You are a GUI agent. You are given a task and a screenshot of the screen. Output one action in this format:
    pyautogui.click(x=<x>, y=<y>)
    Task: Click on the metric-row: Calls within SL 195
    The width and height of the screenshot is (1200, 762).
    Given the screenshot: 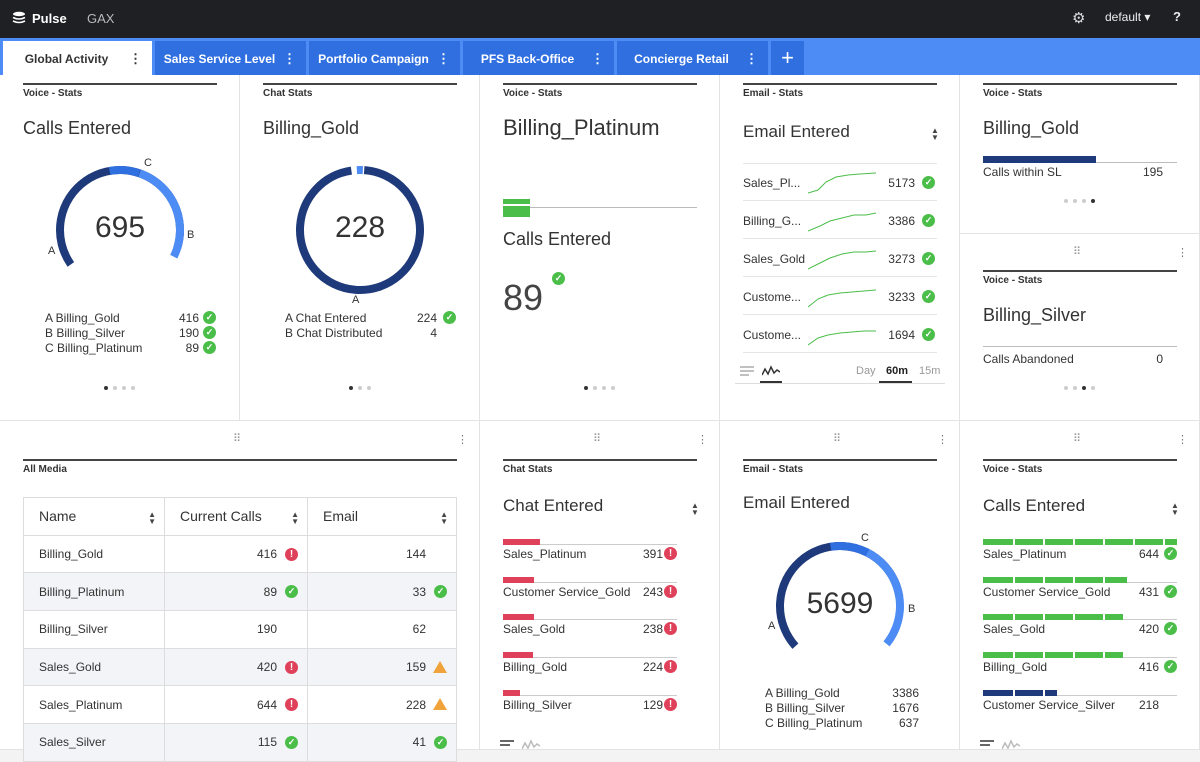 What is the action you would take?
    pyautogui.click(x=1080, y=172)
    